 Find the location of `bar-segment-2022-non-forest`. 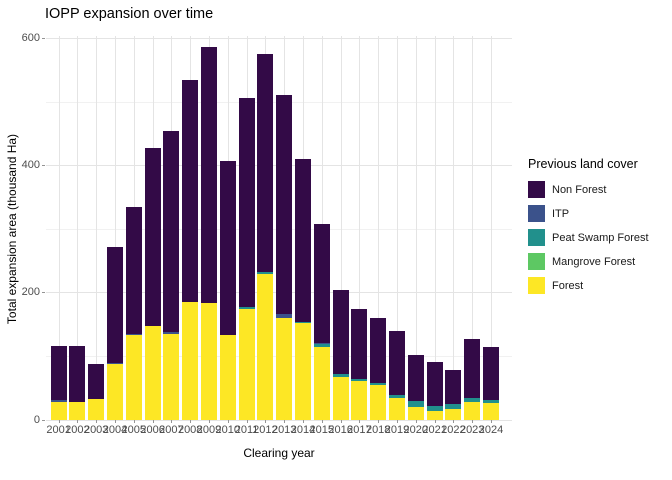

bar-segment-2022-non-forest is located at coordinates (453, 387).